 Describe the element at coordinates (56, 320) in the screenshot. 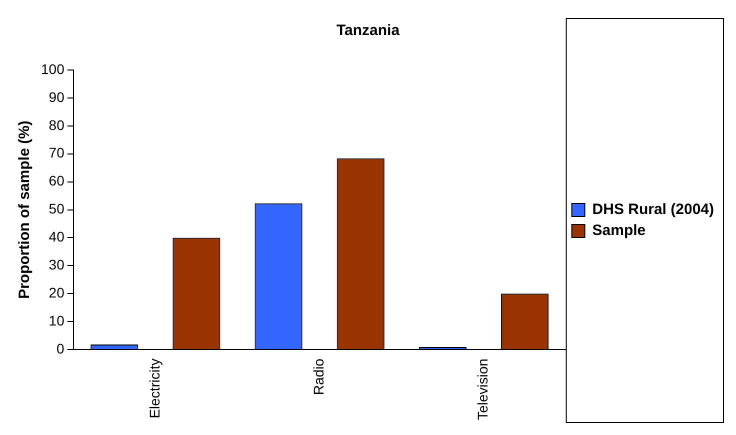

I see `y-tick-label: 10` at that location.